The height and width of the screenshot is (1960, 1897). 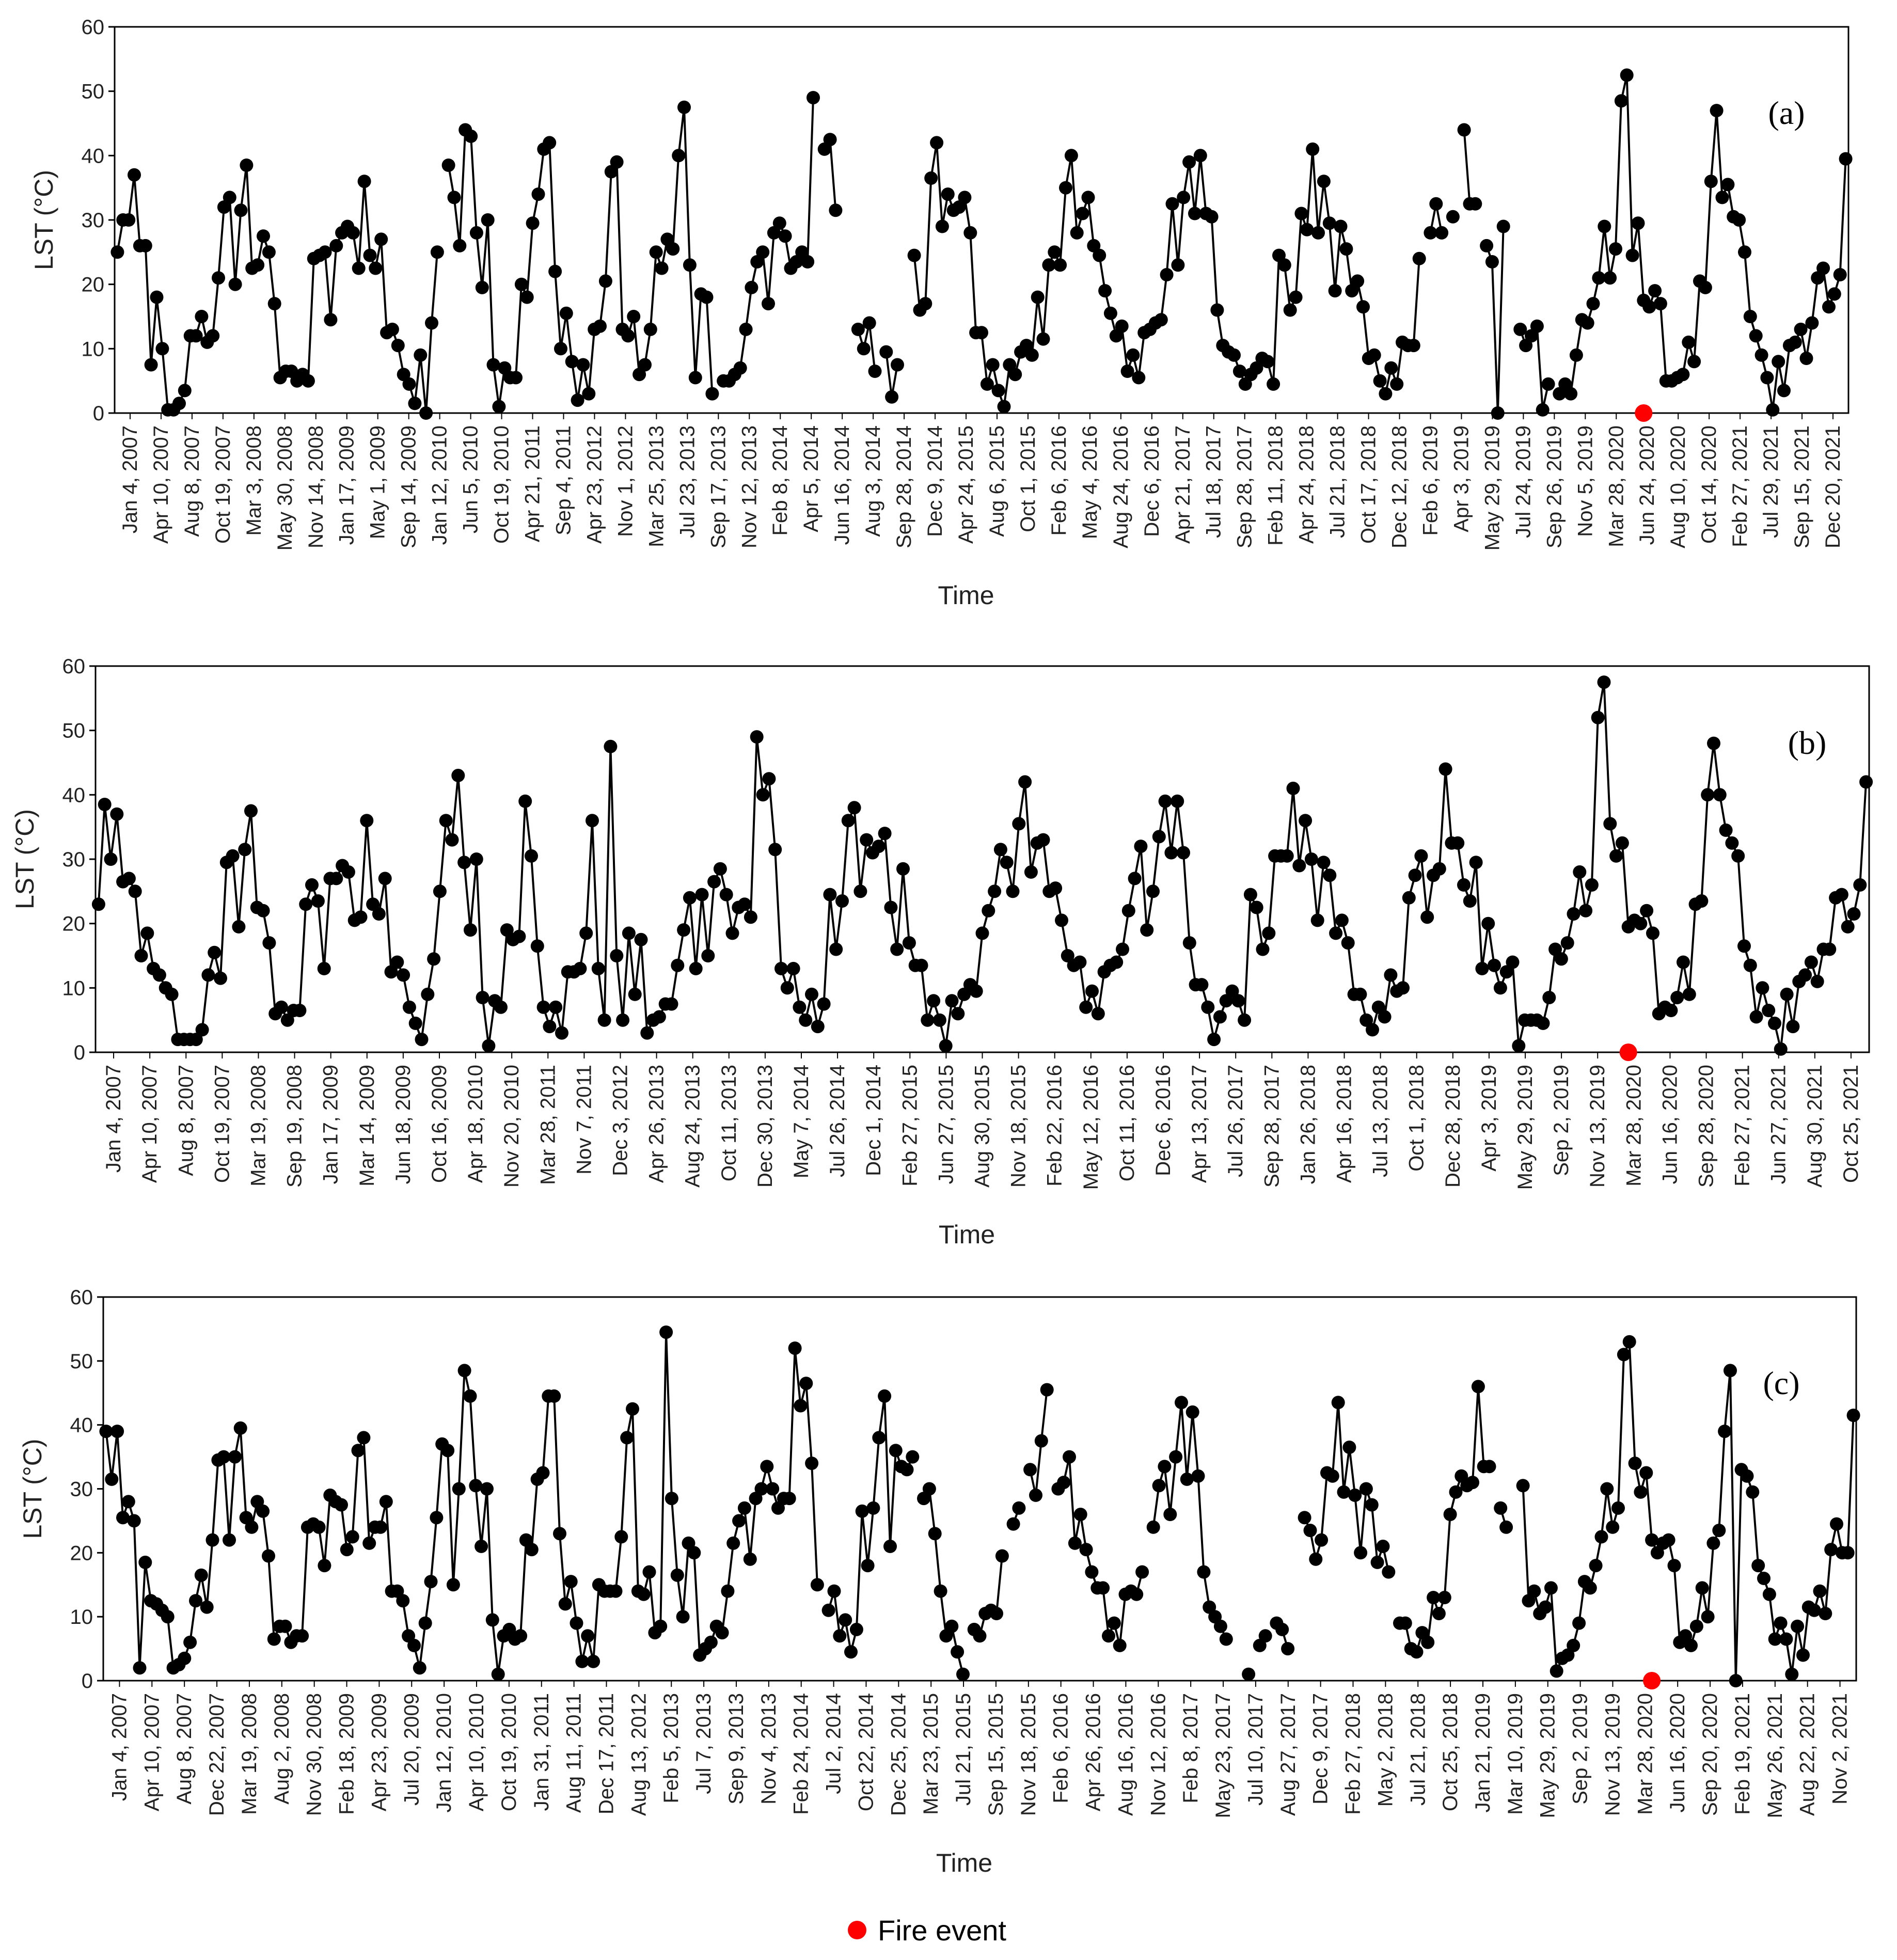 I want to click on x-tick-label: Oct 19, 2010, so click(x=509, y=1752).